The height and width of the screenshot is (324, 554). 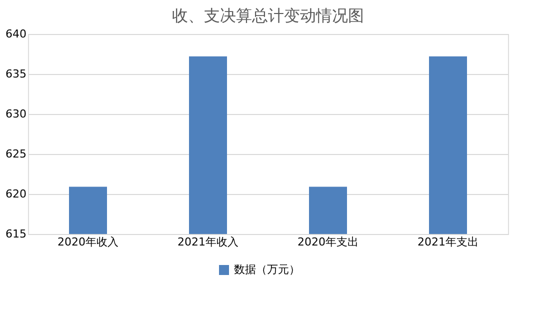 I want to click on y-tick-label: 620, so click(x=16, y=194).